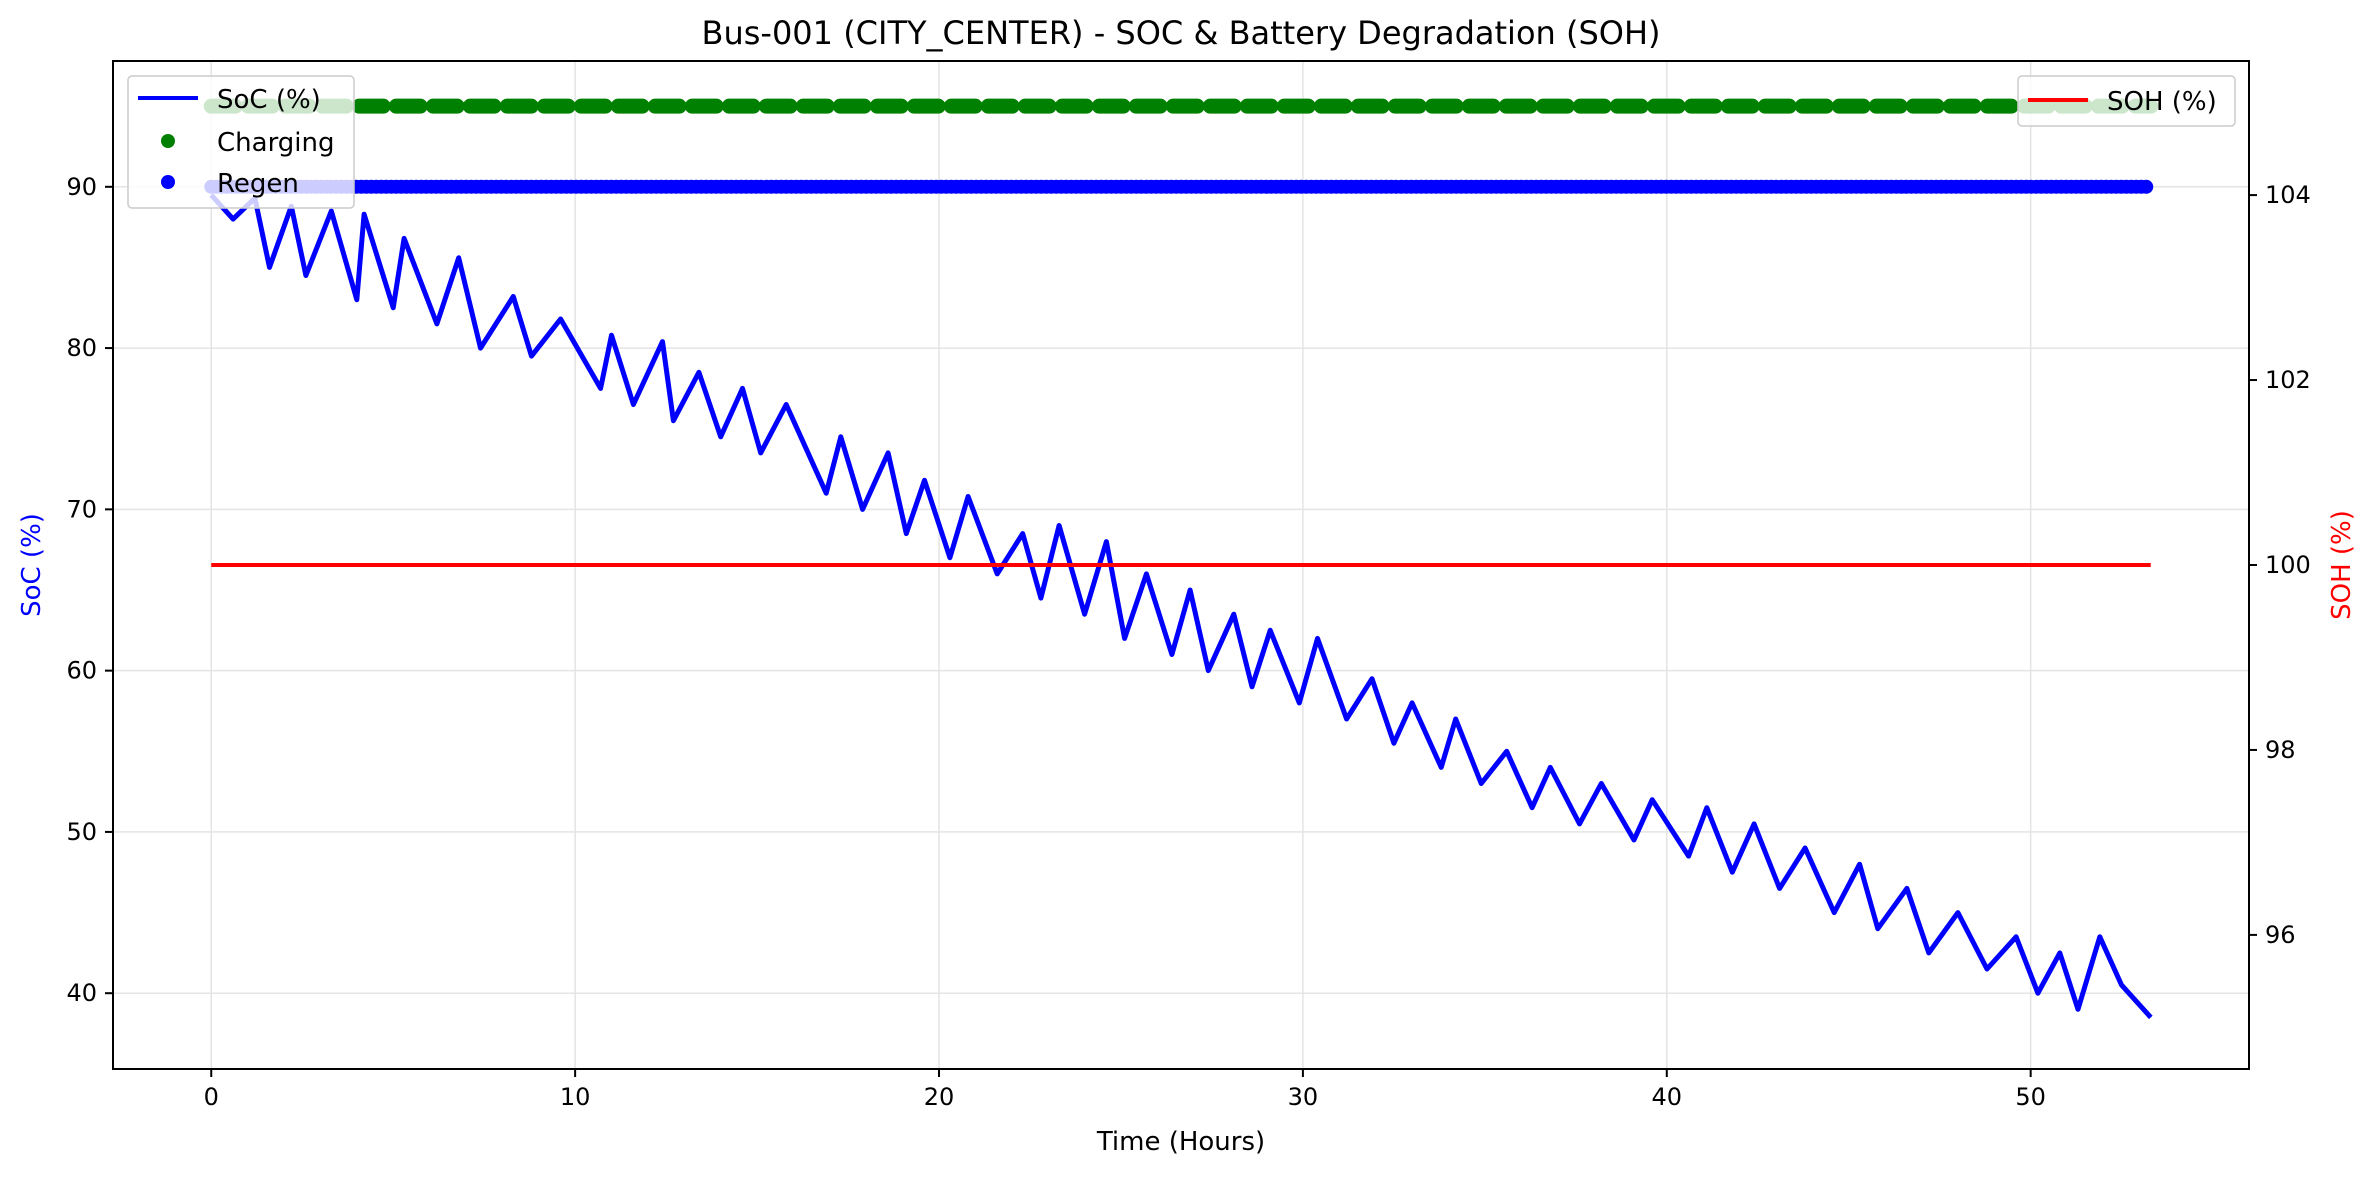  What do you see at coordinates (2162, 102) in the screenshot?
I see `legend-soh-label: SOH (%)` at bounding box center [2162, 102].